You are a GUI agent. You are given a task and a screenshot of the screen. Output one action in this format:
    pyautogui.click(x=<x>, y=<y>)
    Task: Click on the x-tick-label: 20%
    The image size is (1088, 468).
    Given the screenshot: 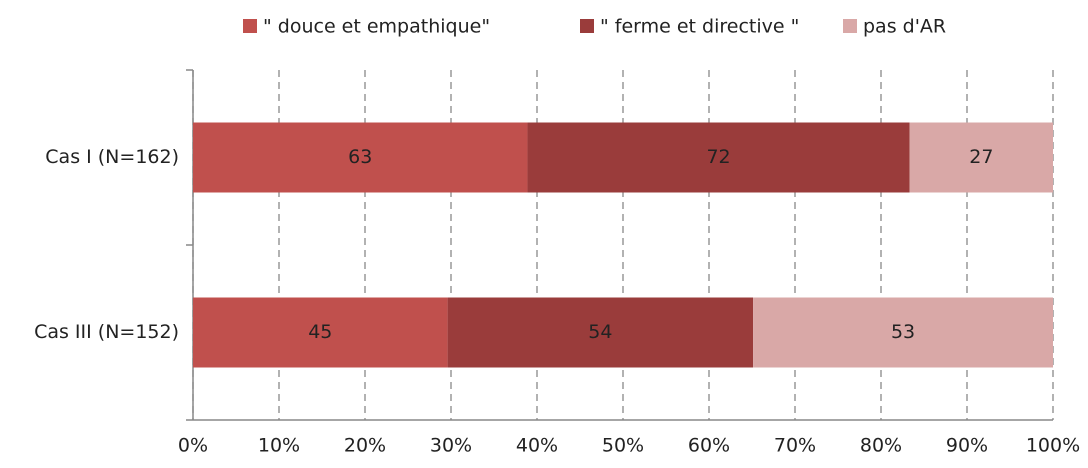 What is the action you would take?
    pyautogui.click(x=365, y=446)
    